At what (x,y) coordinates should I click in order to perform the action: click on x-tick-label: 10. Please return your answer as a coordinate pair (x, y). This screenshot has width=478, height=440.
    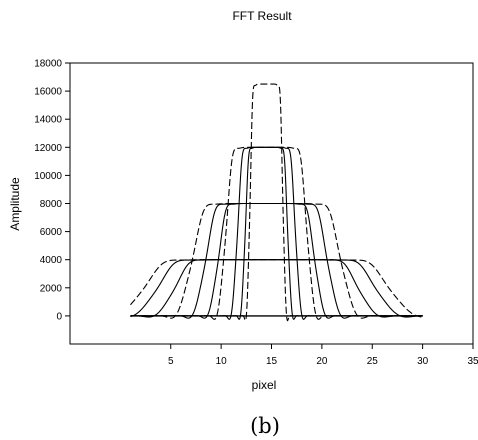
    Looking at the image, I should click on (222, 361).